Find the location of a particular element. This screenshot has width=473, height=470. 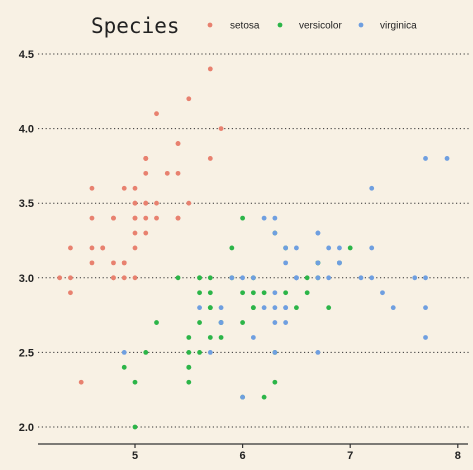

legend-title: Species is located at coordinates (135, 26).